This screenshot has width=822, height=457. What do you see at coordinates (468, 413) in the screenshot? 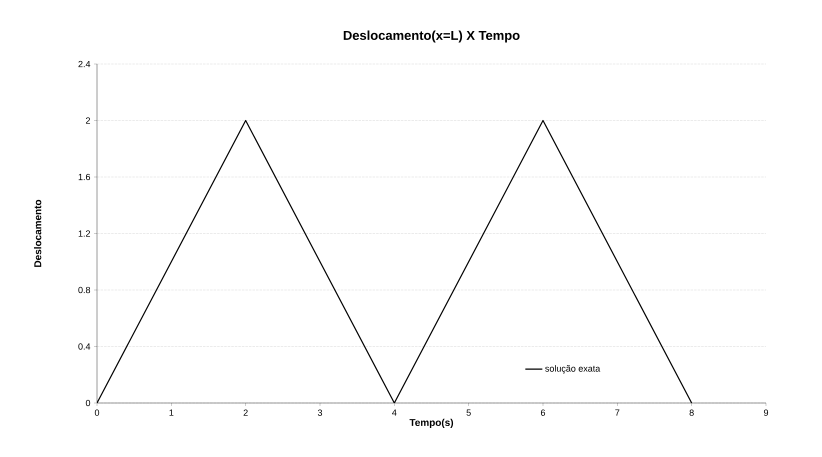
I see `x-tick-label: 5` at bounding box center [468, 413].